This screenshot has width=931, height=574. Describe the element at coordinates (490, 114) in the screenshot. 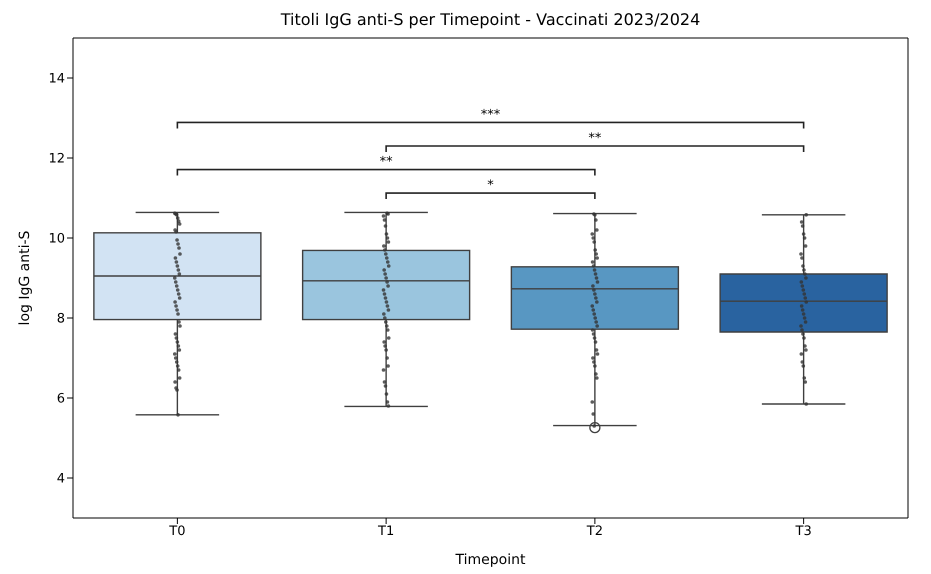

I see `annotation: ***` at that location.